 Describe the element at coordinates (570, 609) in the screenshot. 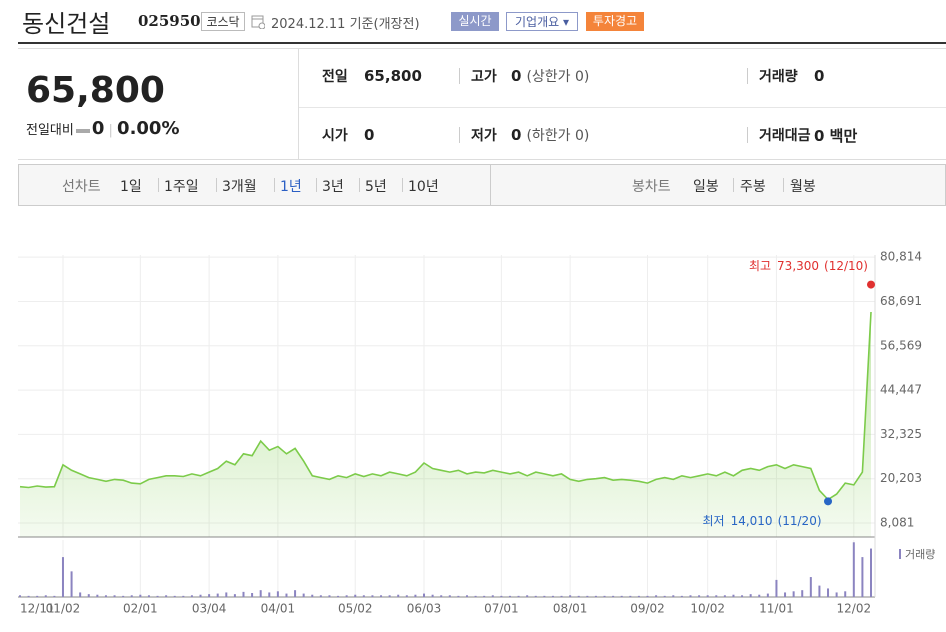

I see `x-tick-label: 08/01` at that location.